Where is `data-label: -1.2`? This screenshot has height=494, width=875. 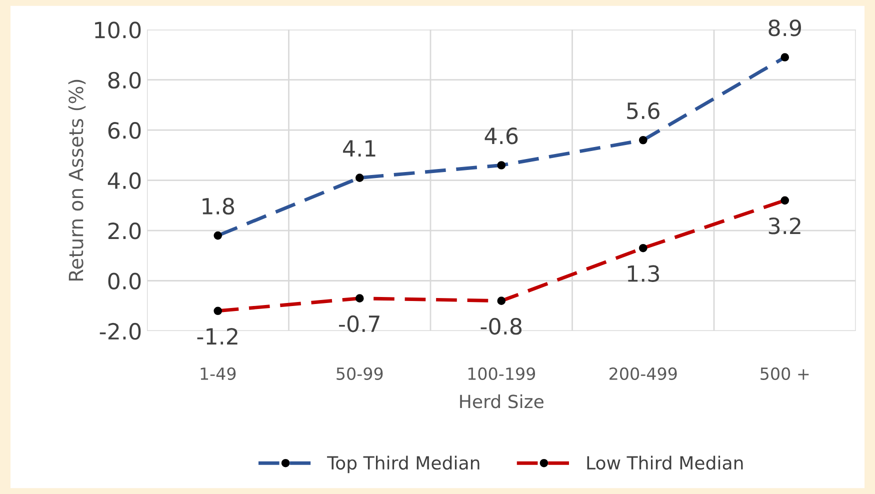
data-label: -1.2 is located at coordinates (217, 336).